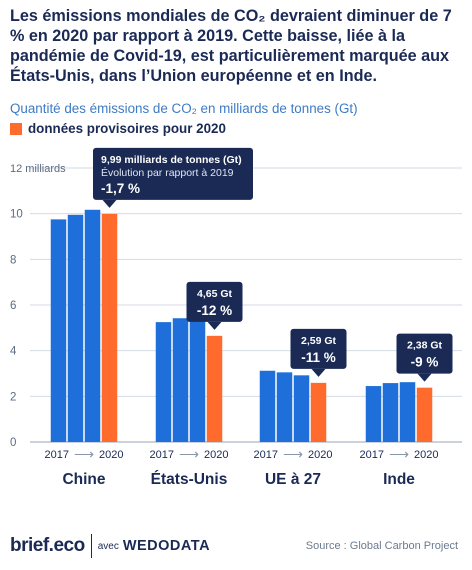 This screenshot has width=472, height=570. Describe the element at coordinates (13, 352) in the screenshot. I see `y-tick-label: 4` at that location.